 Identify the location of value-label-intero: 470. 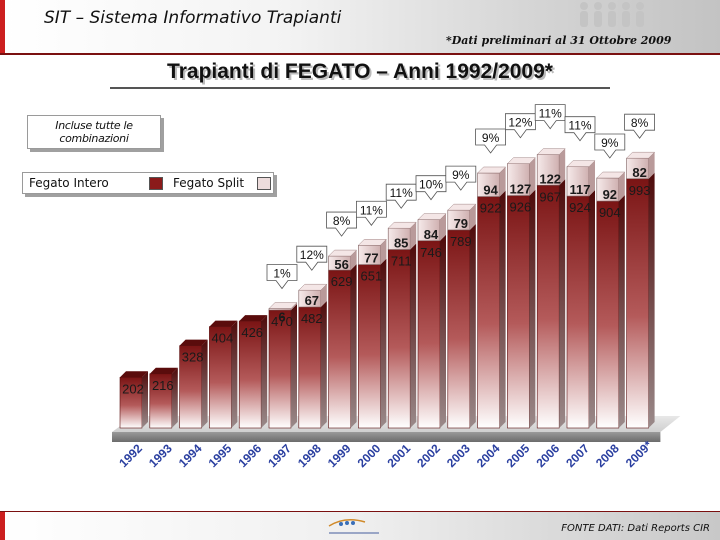
(282, 321).